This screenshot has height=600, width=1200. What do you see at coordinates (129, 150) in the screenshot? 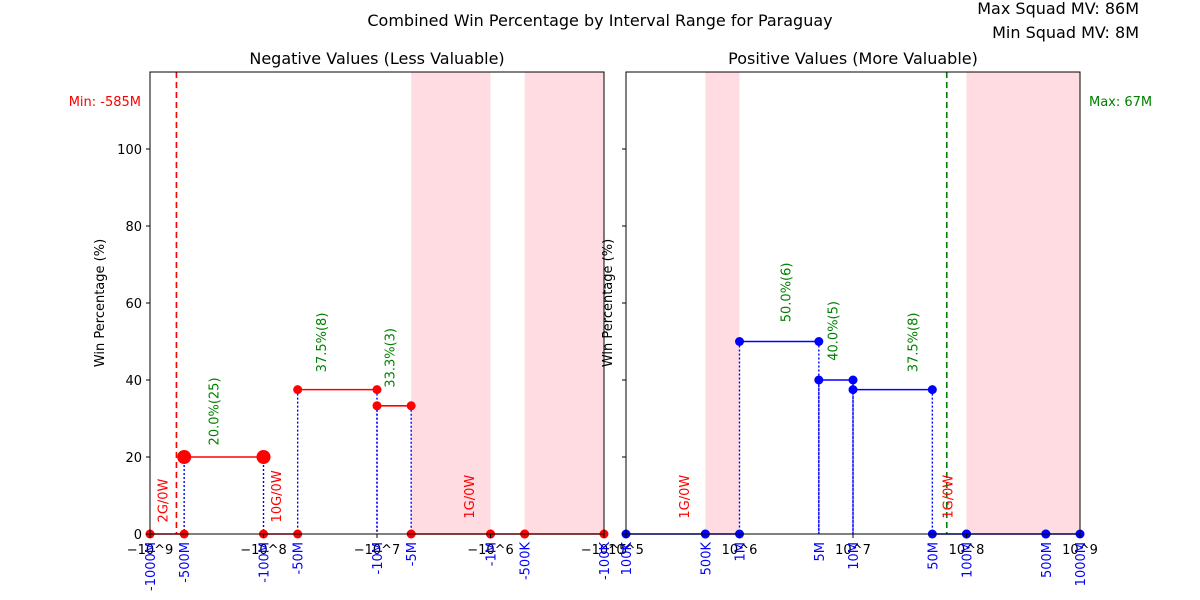
I see `y-tick-label: 100` at bounding box center [129, 150].